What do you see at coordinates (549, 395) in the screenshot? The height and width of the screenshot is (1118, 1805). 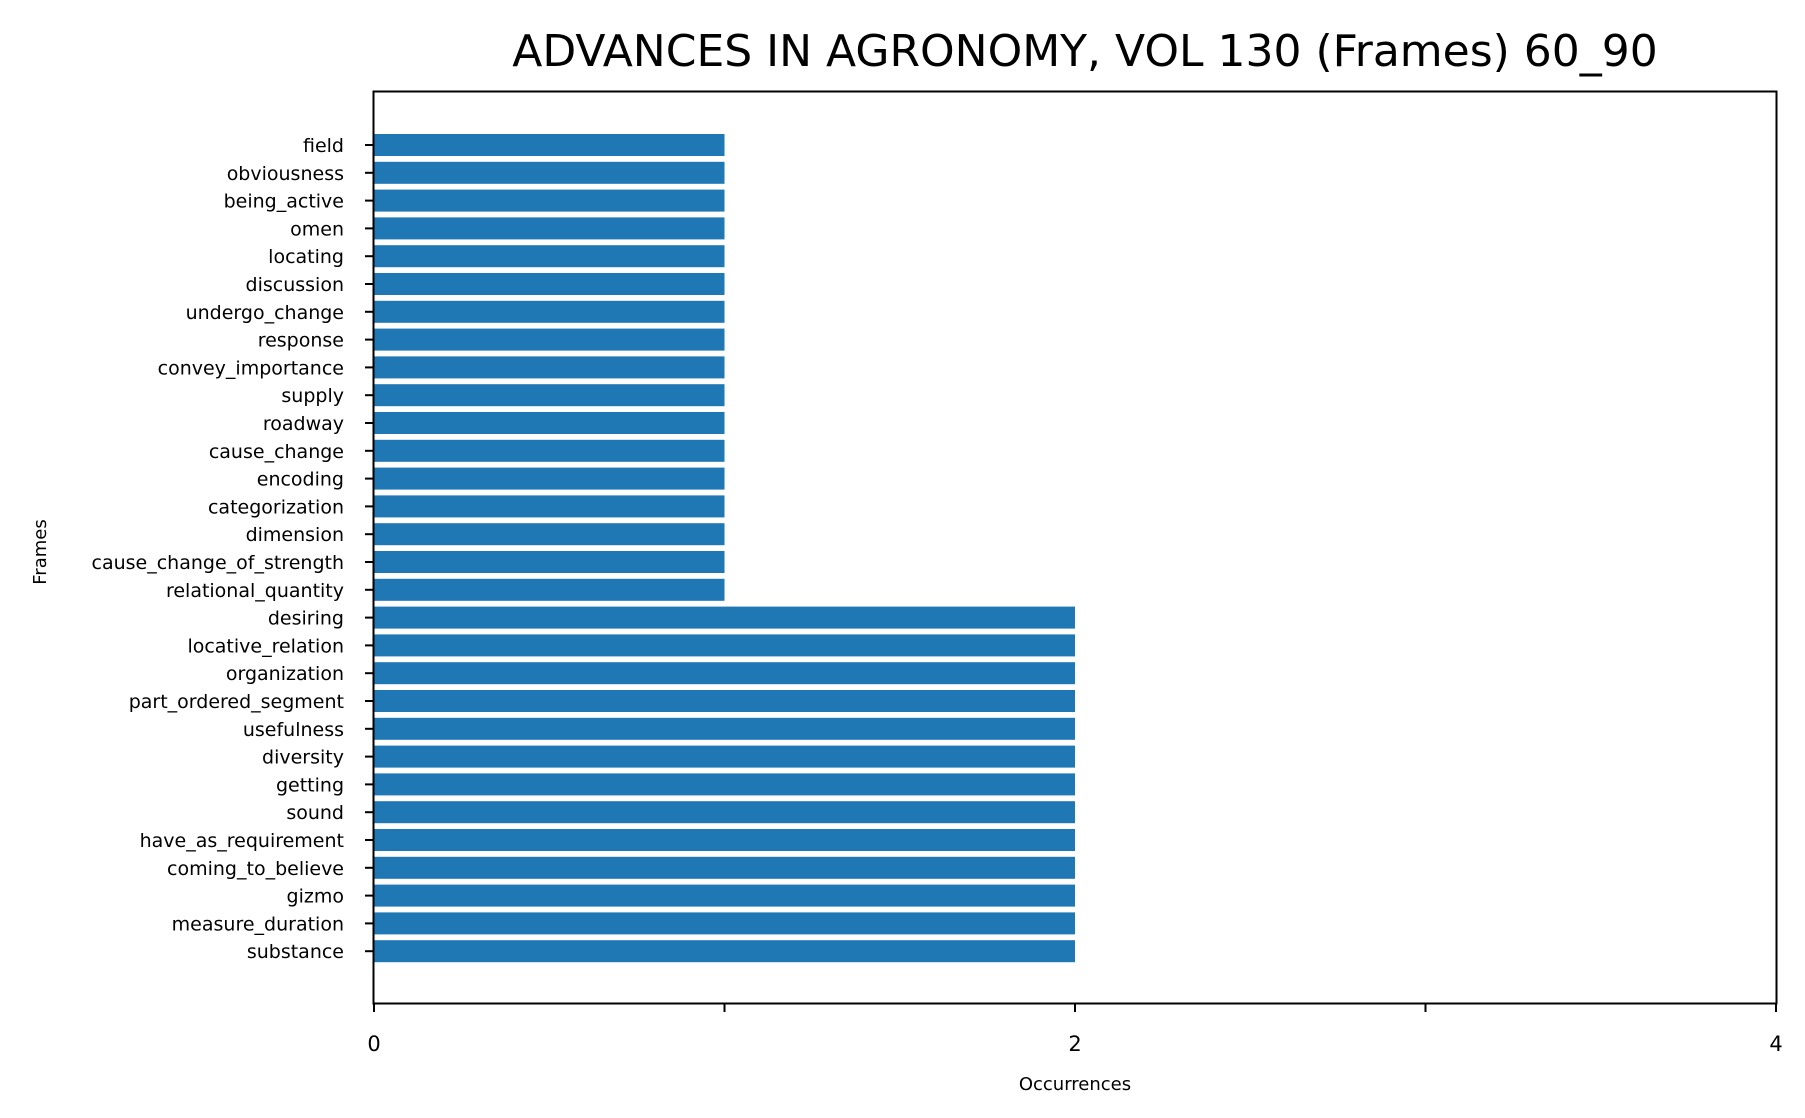 I see `bar-supply` at bounding box center [549, 395].